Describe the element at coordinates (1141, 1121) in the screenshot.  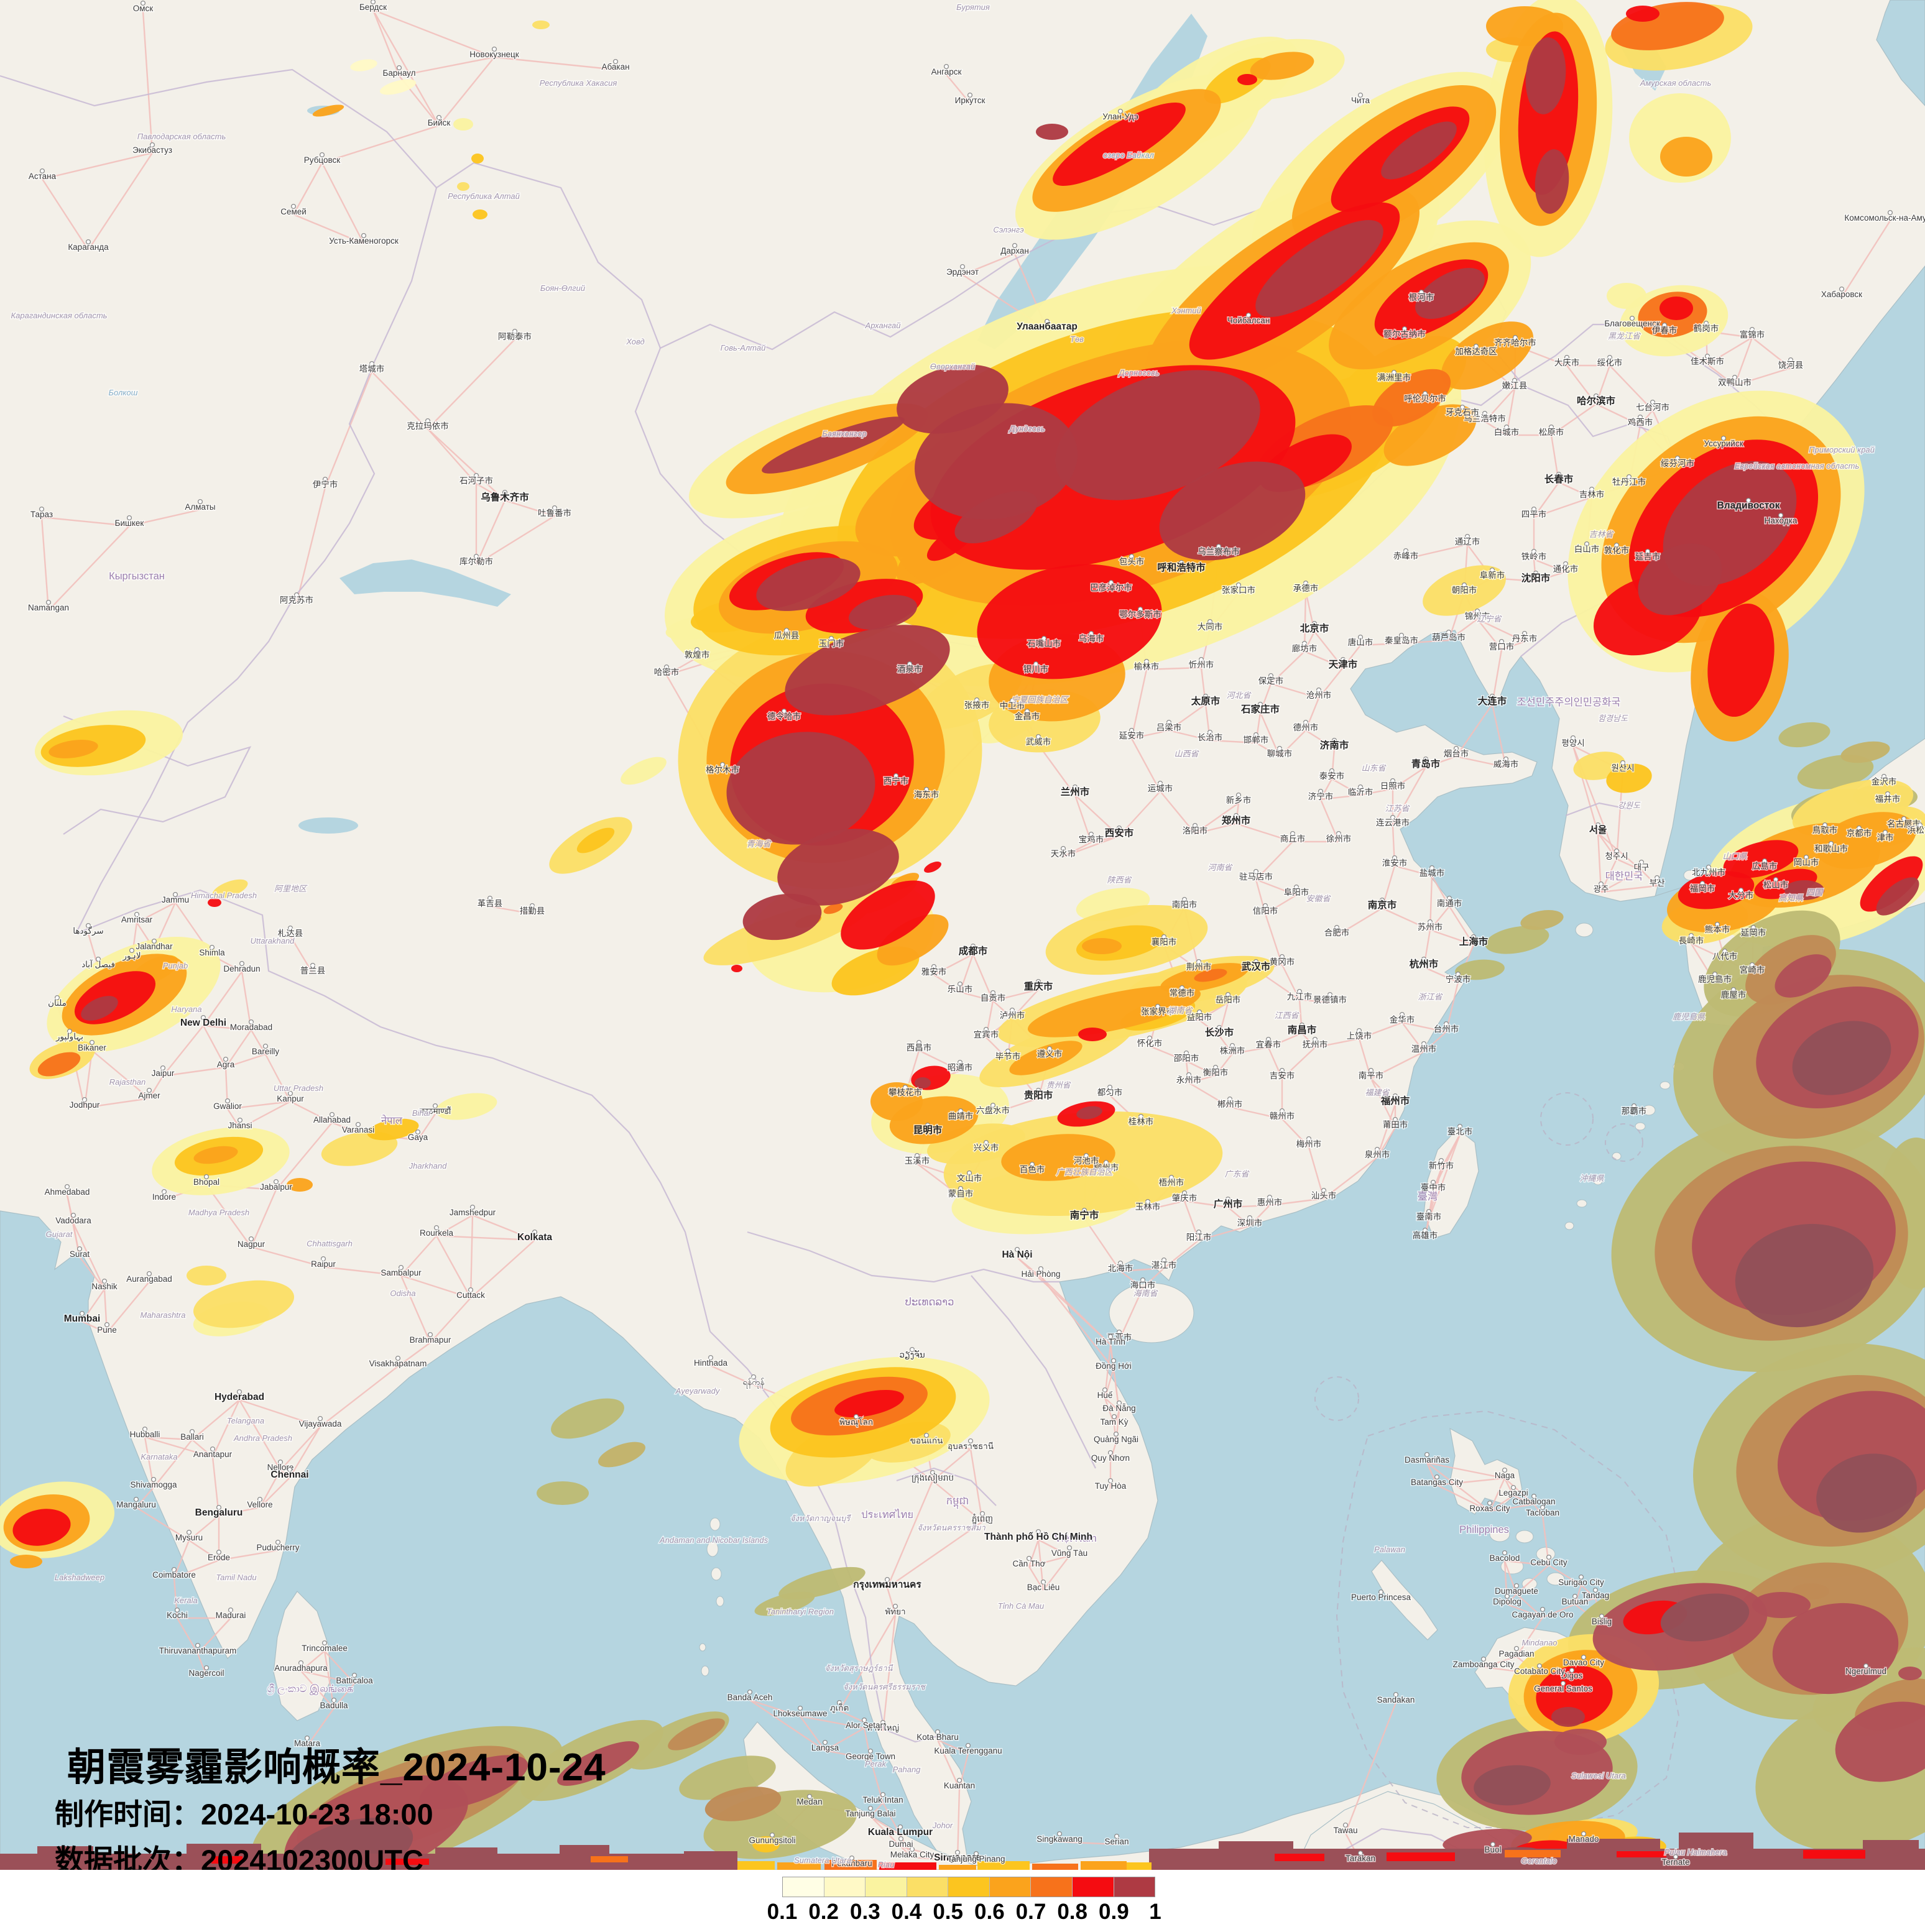
I see `map-label-c: 桂林市` at that location.